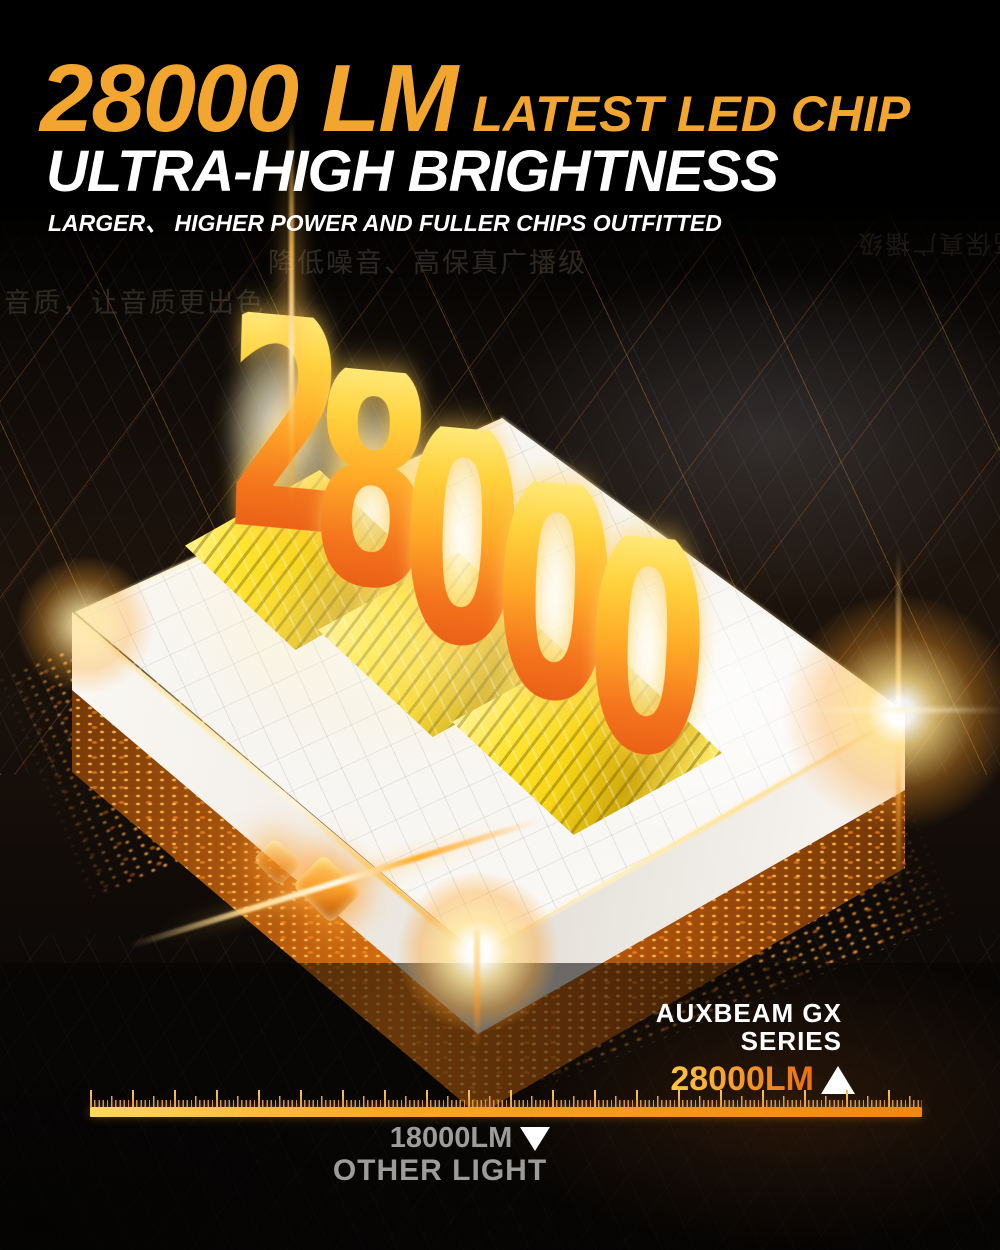 The width and height of the screenshot is (1000, 1250). I want to click on comparison-ruler, so click(506, 1103).